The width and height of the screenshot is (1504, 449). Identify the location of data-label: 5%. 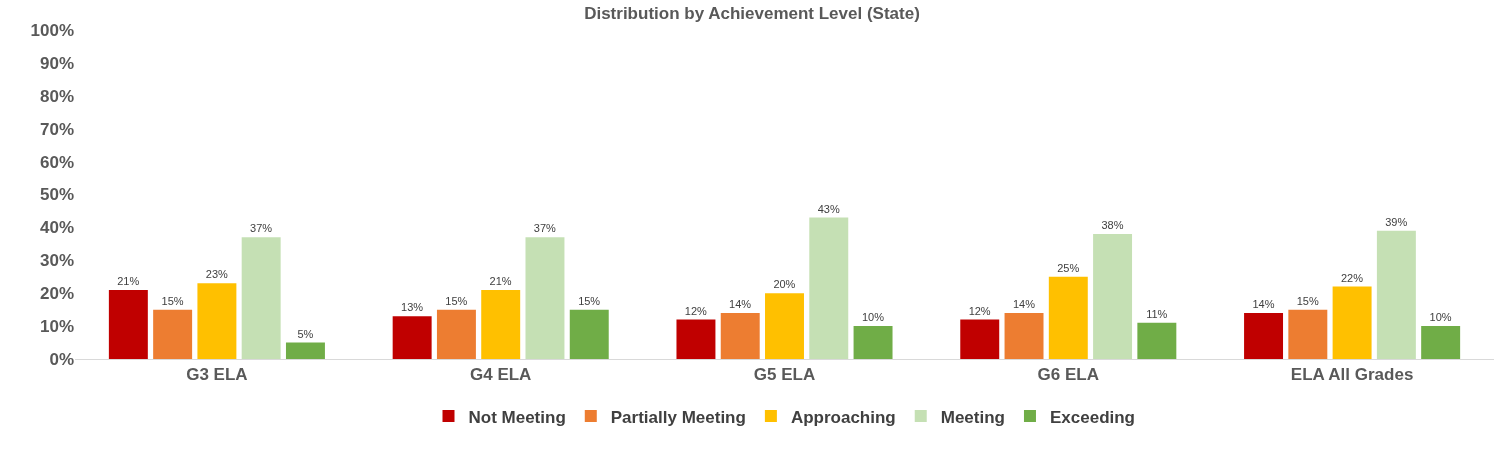
(305, 333).